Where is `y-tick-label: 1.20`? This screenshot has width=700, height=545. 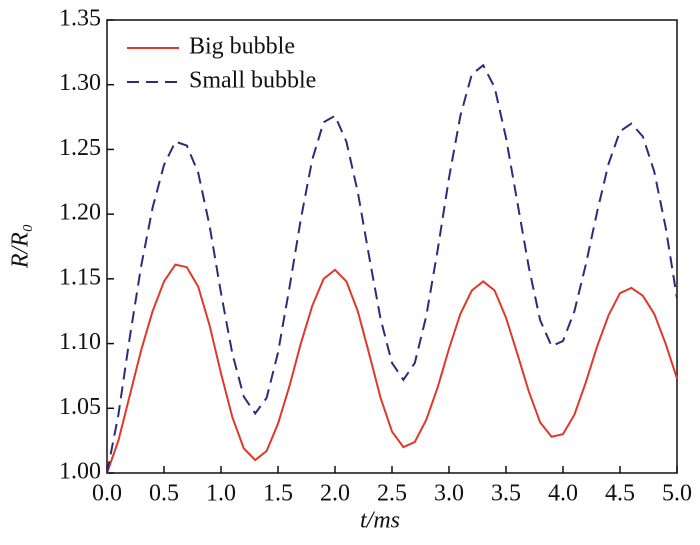 y-tick-label: 1.20 is located at coordinates (80, 213).